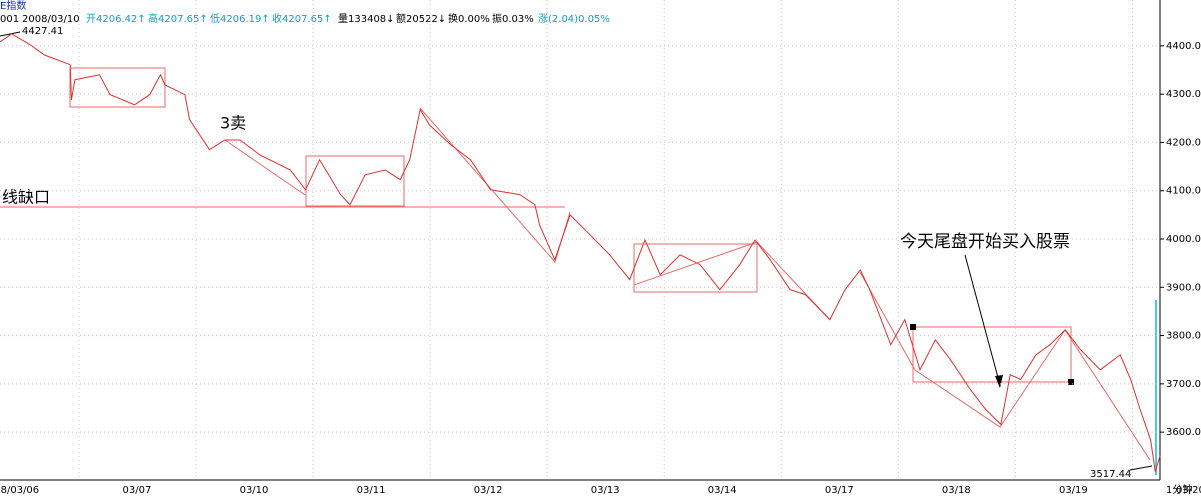  I want to click on y-tick-label: 4400.00, so click(1183, 46).